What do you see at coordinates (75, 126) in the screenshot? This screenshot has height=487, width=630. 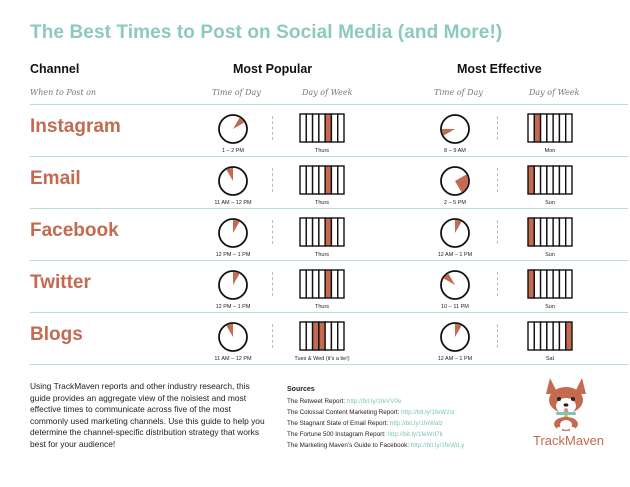 I see `channel-name: Instagram` at bounding box center [75, 126].